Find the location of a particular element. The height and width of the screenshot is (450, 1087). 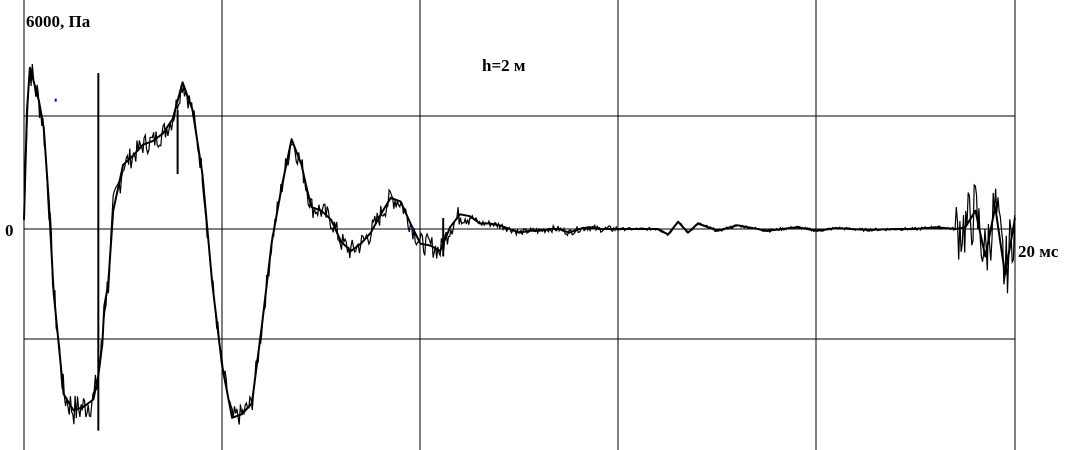

chart-title: h=2 м is located at coordinates (504, 65).